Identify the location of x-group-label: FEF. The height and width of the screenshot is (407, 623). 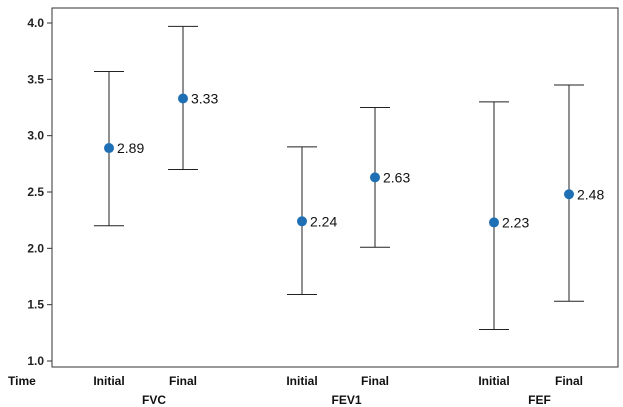
(539, 400).